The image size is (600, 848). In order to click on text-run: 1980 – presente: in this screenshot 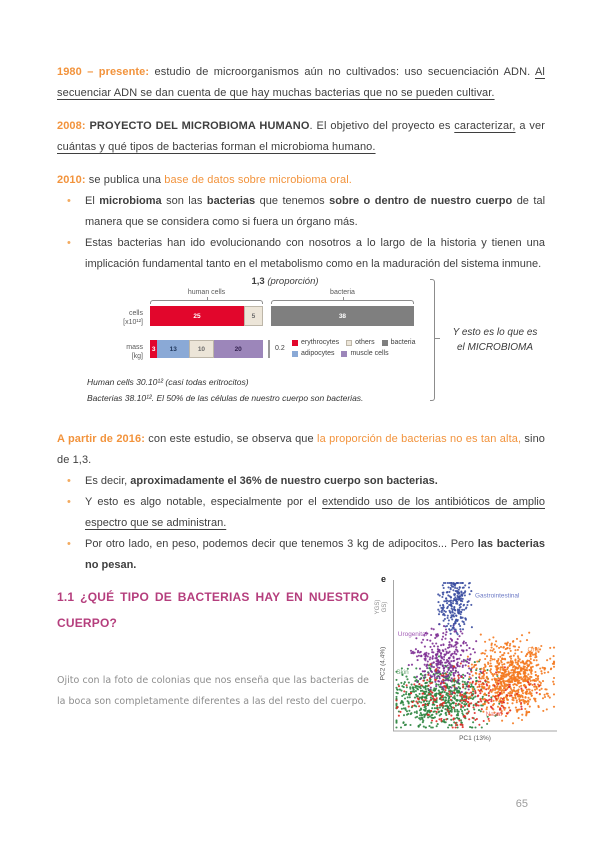, I will do `click(106, 72)`.